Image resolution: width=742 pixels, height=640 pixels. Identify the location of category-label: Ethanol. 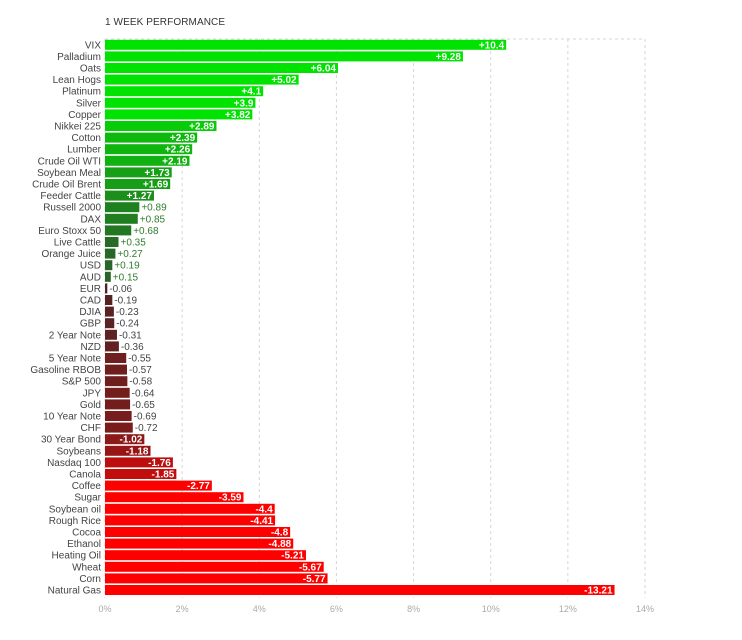
(84, 544).